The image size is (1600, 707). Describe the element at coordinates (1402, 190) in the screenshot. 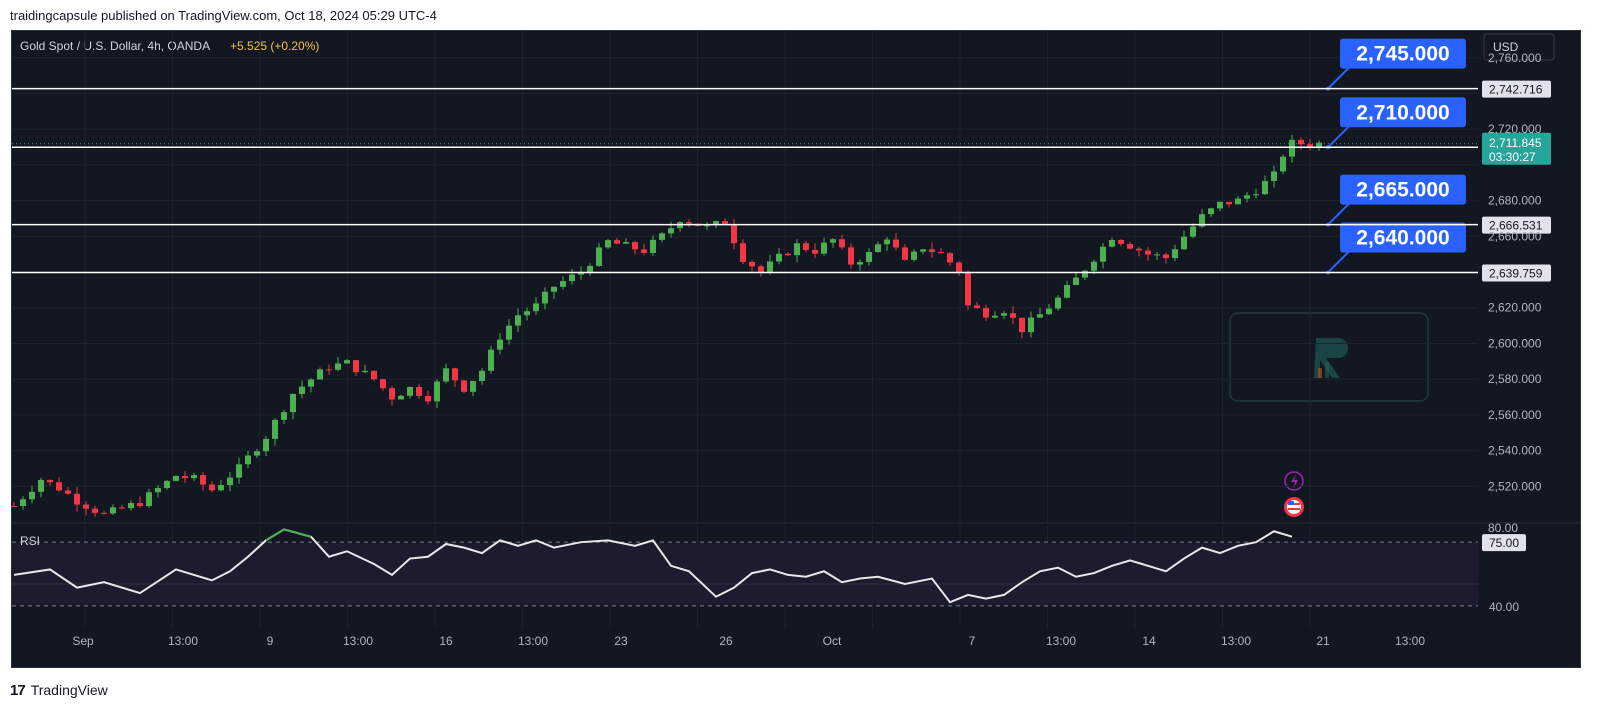

I see `callout-text: 2,665.000` at that location.